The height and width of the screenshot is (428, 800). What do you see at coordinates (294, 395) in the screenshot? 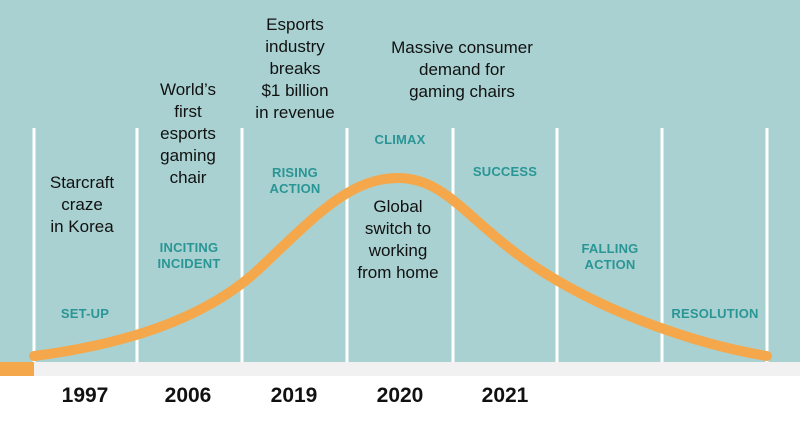
I see `year-label: 2019` at bounding box center [294, 395].